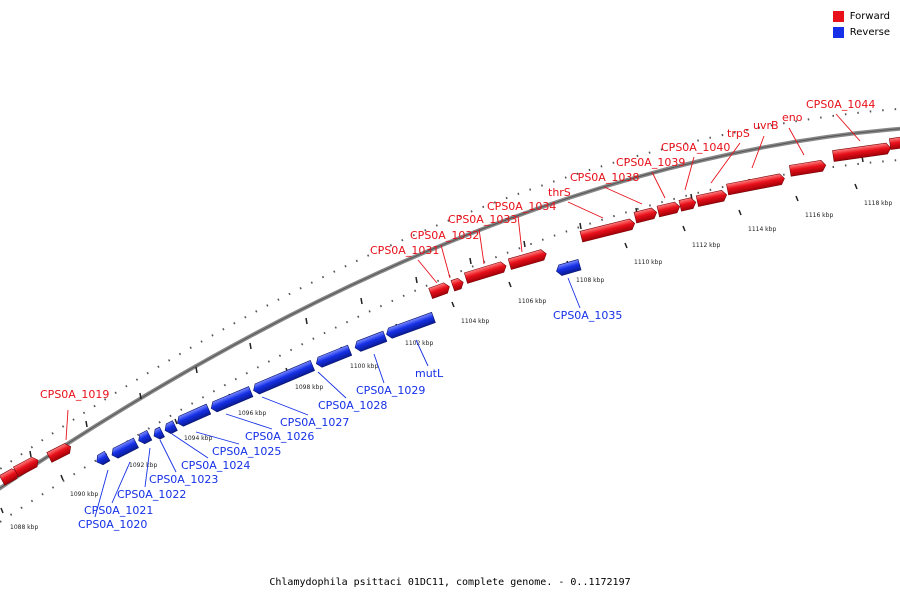 The width and height of the screenshot is (900, 600). I want to click on gene-label: CPS0A_1021, so click(118, 510).